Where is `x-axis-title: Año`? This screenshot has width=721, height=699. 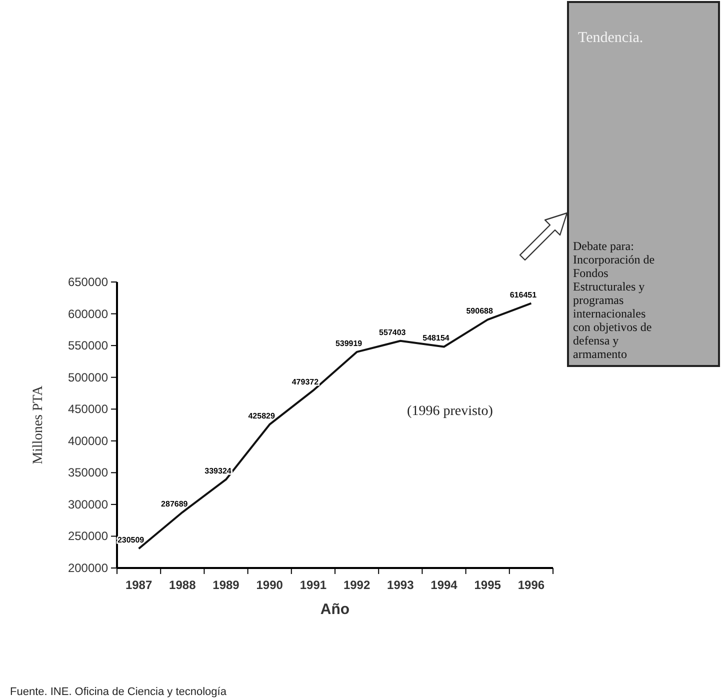
x-axis-title: Año is located at coordinates (335, 609).